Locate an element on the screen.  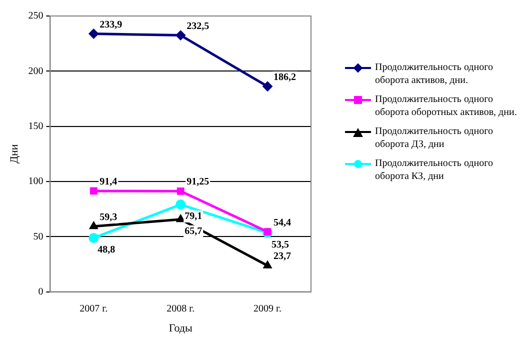
data-label: 232,5 is located at coordinates (198, 26).